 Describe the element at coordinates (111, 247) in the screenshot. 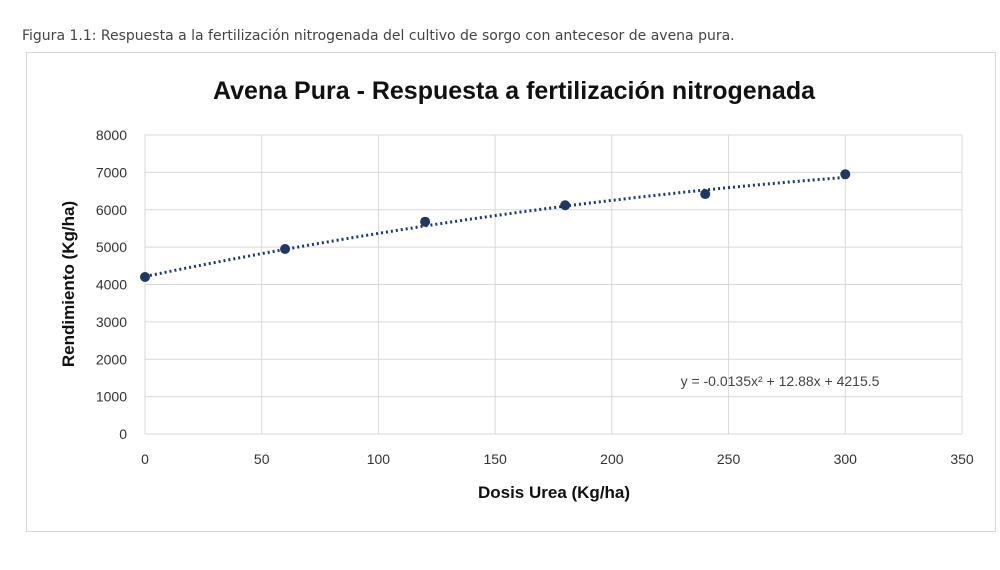

I see `y-tick-label: 5000` at that location.